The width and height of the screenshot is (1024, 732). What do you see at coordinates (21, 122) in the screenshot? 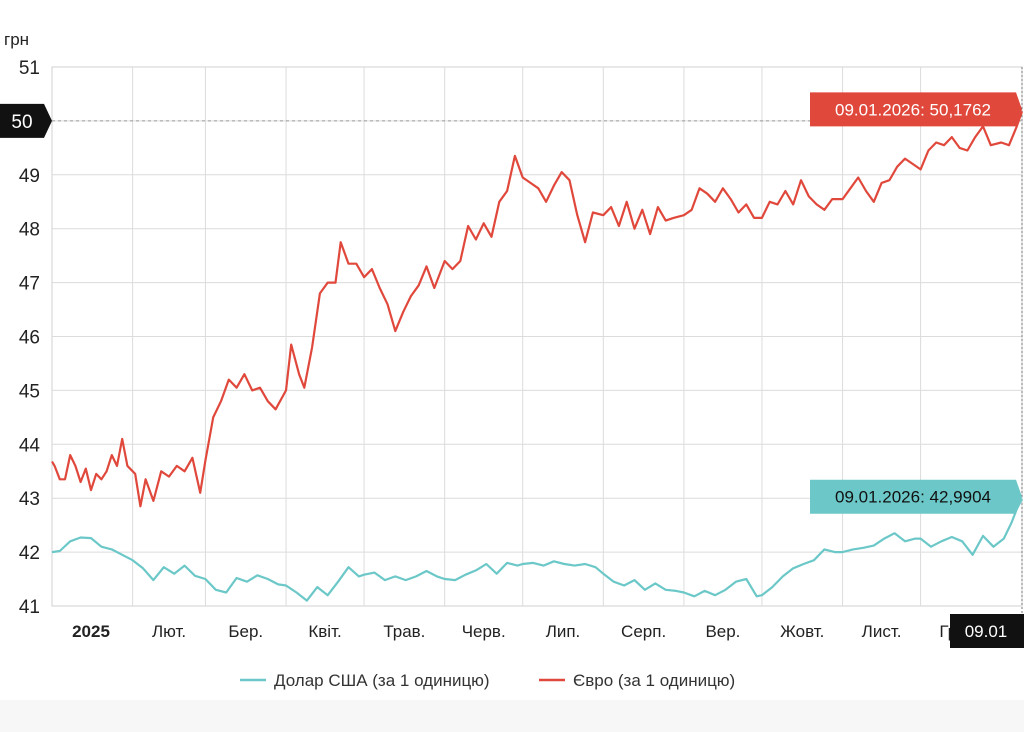
I see `crosshair-y-label: 50` at bounding box center [21, 122].